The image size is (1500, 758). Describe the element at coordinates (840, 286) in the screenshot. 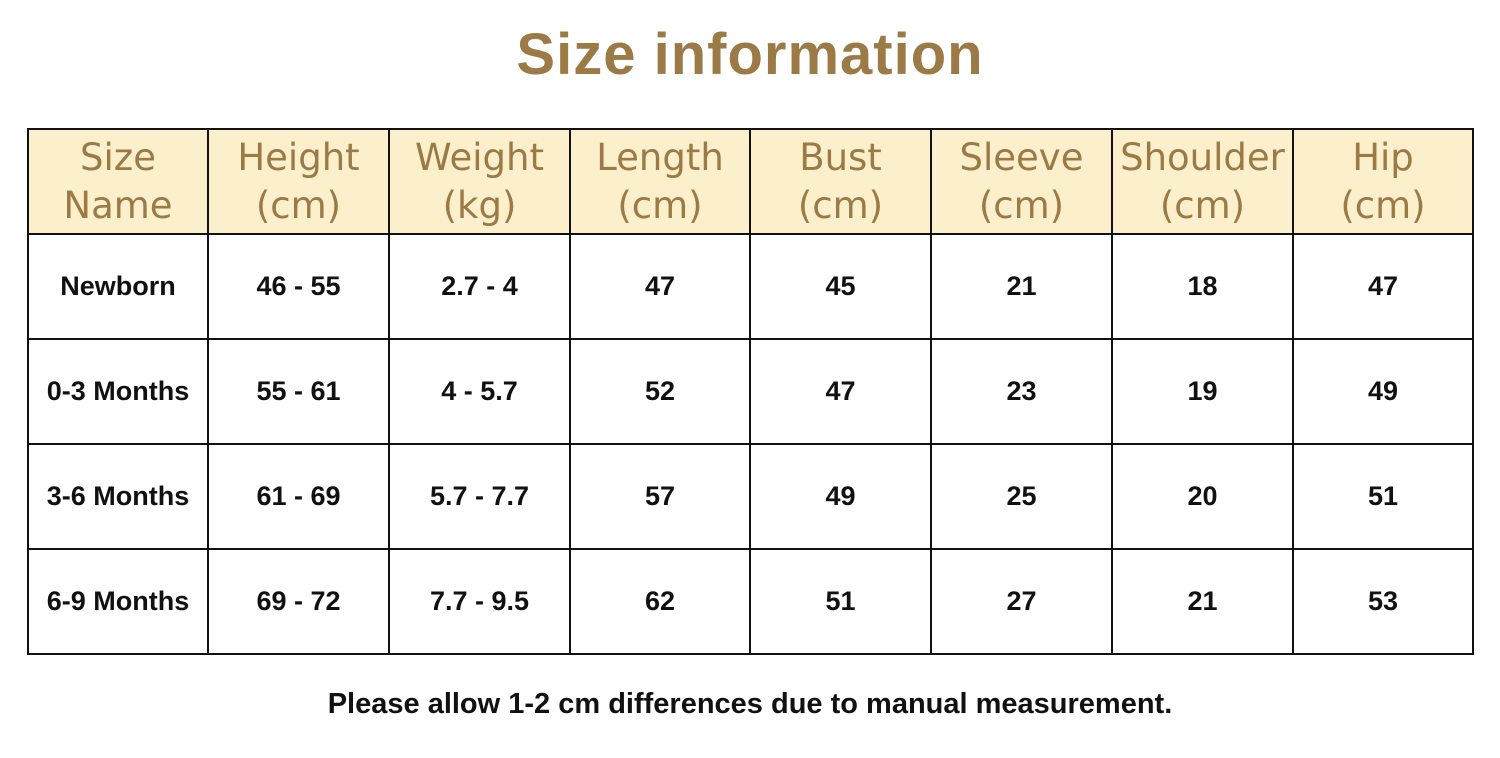

I see `table-cell: 45` at that location.